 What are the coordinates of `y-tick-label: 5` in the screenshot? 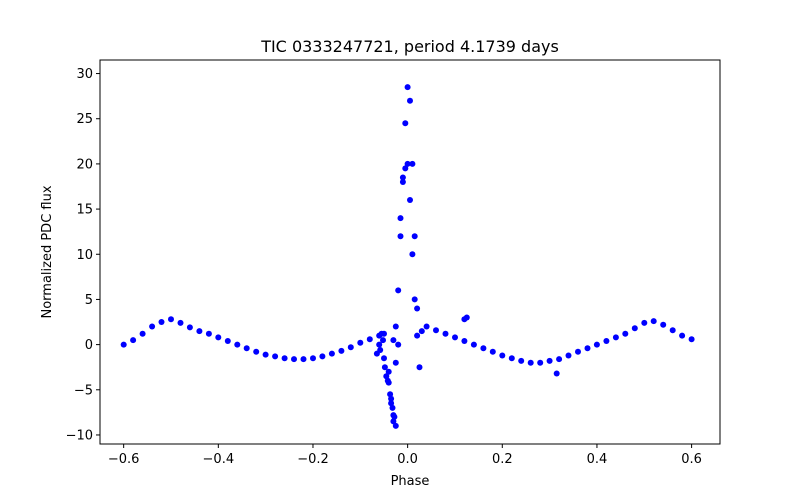 It's located at (89, 300).